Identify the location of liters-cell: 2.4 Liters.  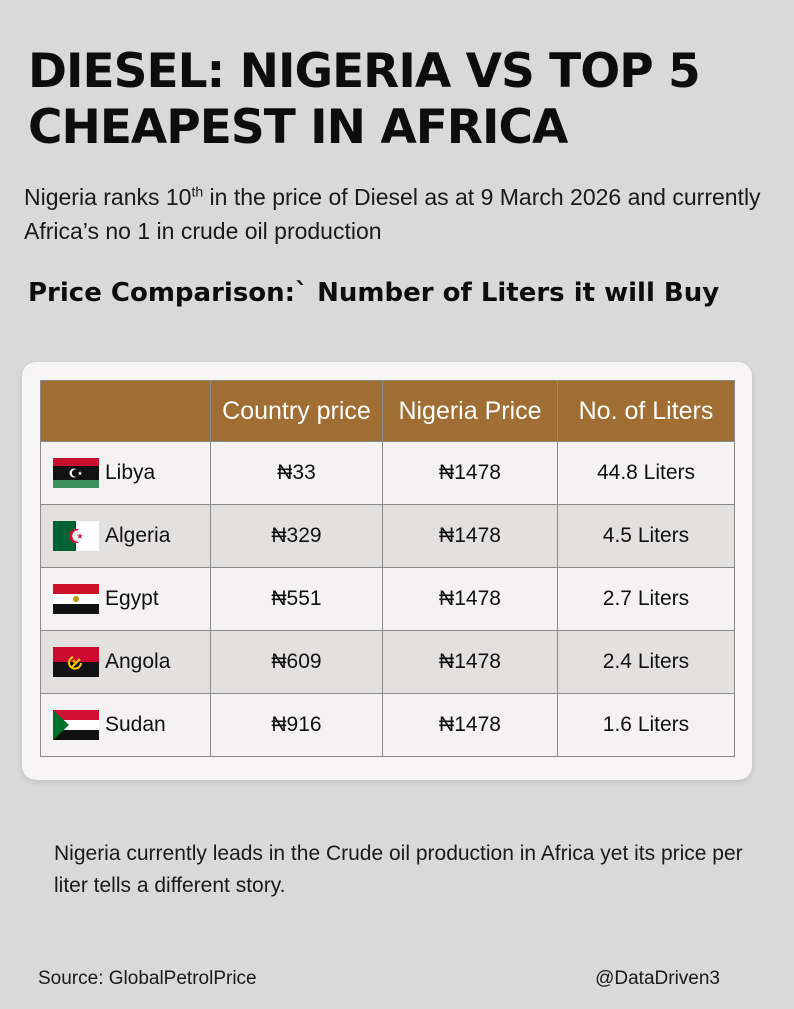
(646, 662).